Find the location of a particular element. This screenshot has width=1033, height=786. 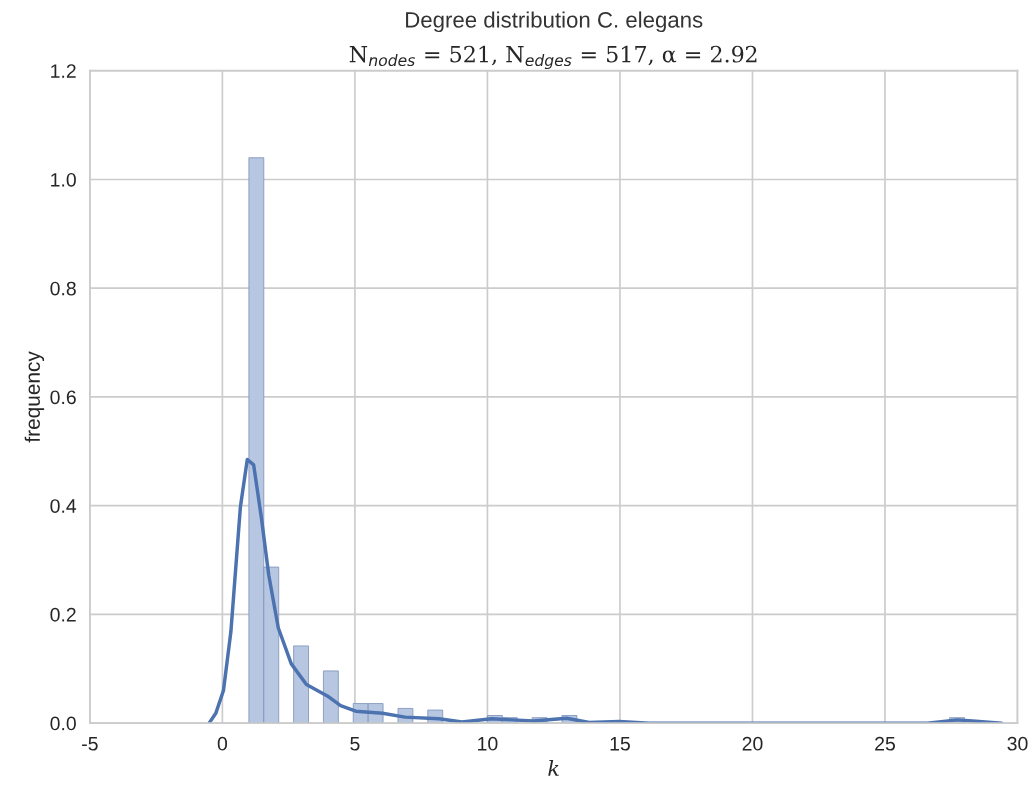

y-tick-label: 0.2 is located at coordinates (63, 614).